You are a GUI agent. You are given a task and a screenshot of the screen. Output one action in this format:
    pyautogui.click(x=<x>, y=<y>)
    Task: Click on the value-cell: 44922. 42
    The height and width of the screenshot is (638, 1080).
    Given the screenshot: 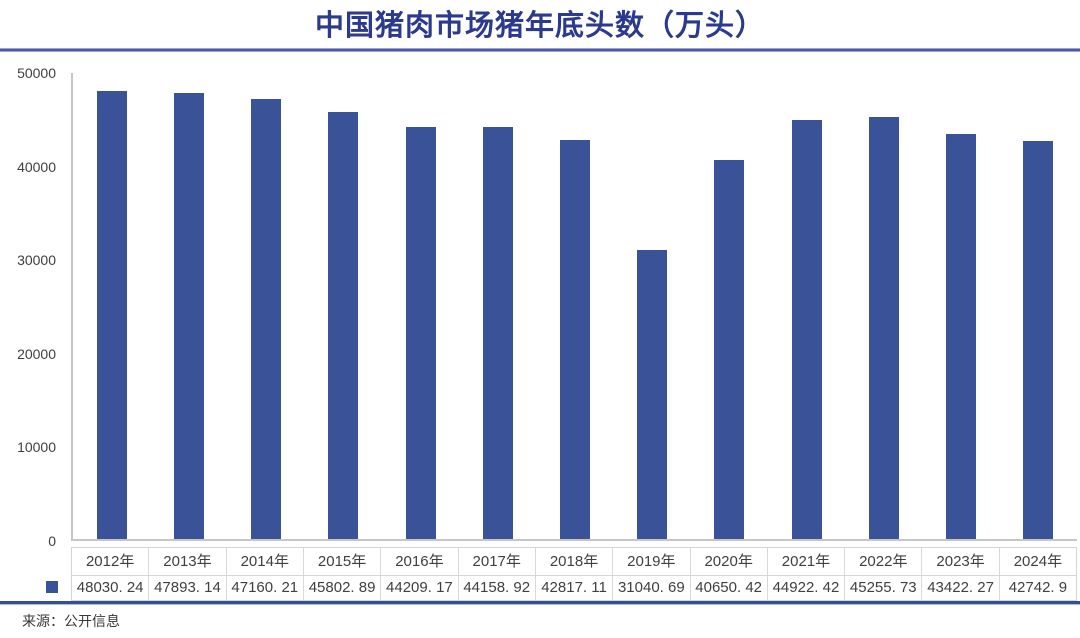 What is the action you would take?
    pyautogui.click(x=807, y=588)
    